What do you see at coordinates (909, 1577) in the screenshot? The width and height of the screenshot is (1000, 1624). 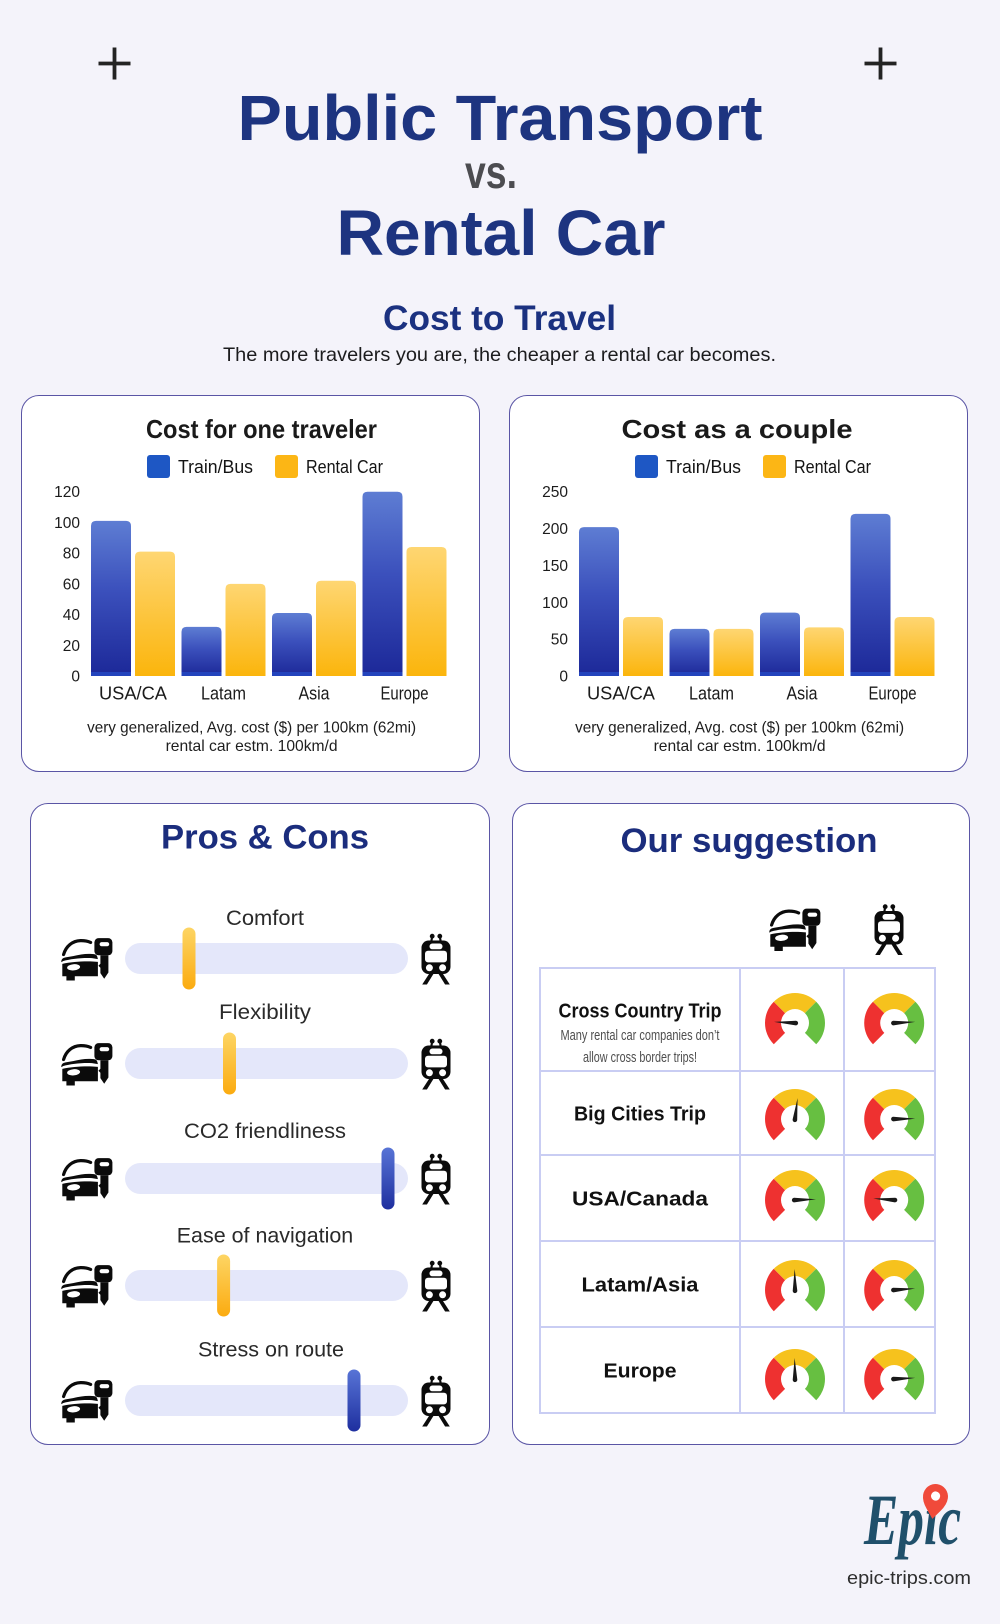 I see `svg-text: epic-trips.com` at bounding box center [909, 1577].